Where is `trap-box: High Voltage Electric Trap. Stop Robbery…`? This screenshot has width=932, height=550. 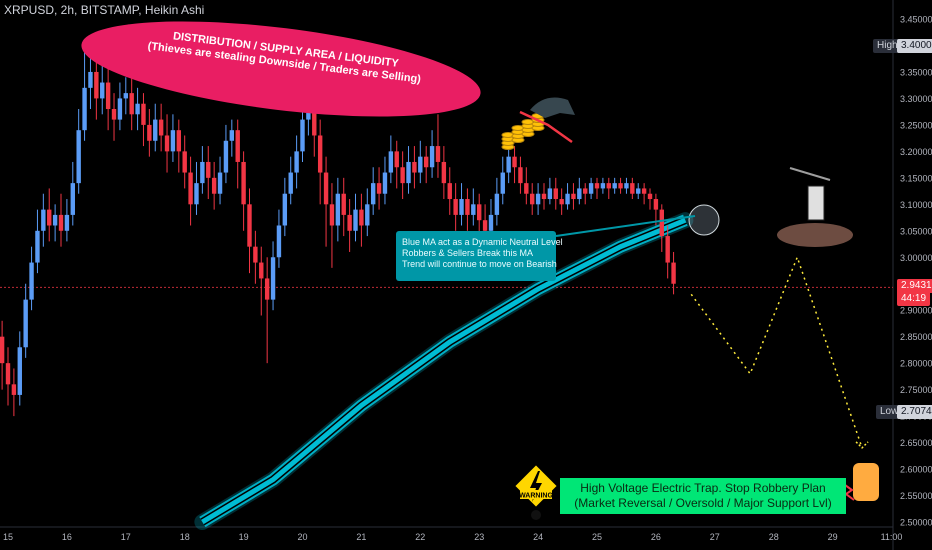
trap-box: High Voltage Electric Trap. Stop Robbery… is located at coordinates (703, 496).